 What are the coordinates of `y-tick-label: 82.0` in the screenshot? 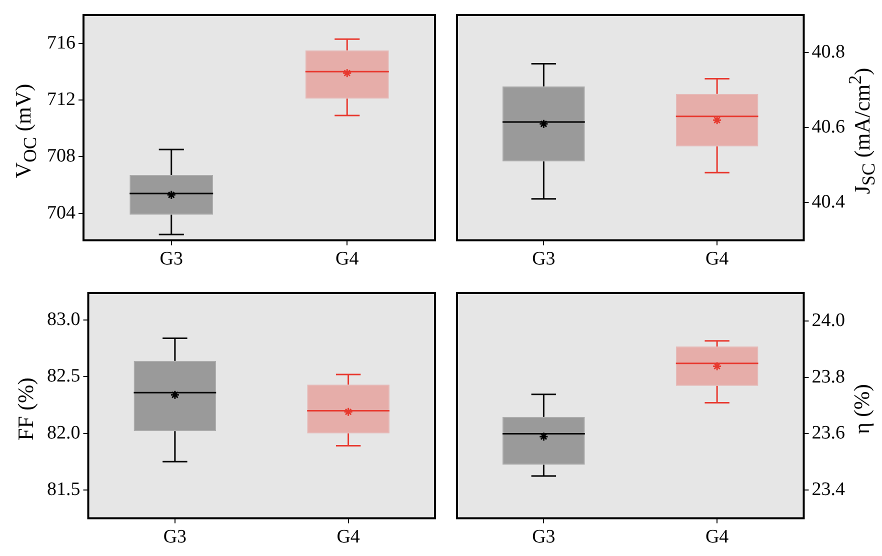 It's located at (63, 433).